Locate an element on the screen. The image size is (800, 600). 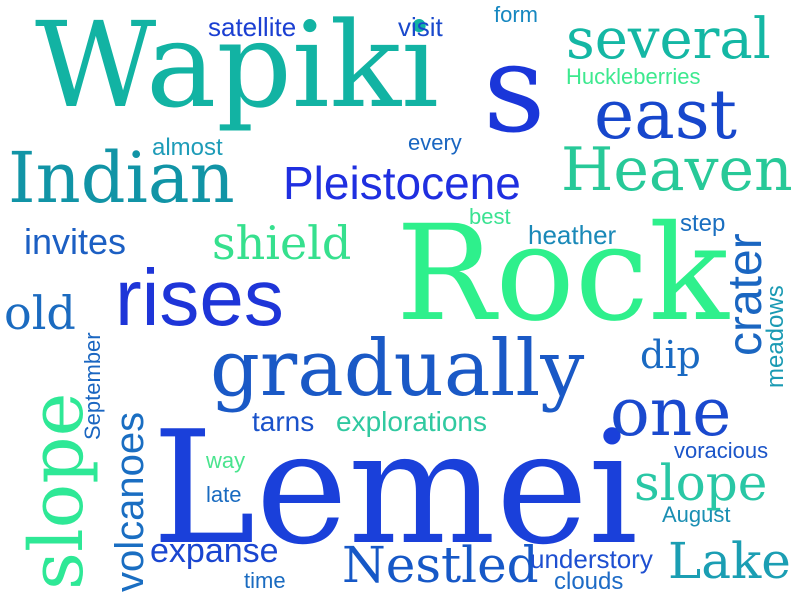
word-clouds: clouds is located at coordinates (589, 581).